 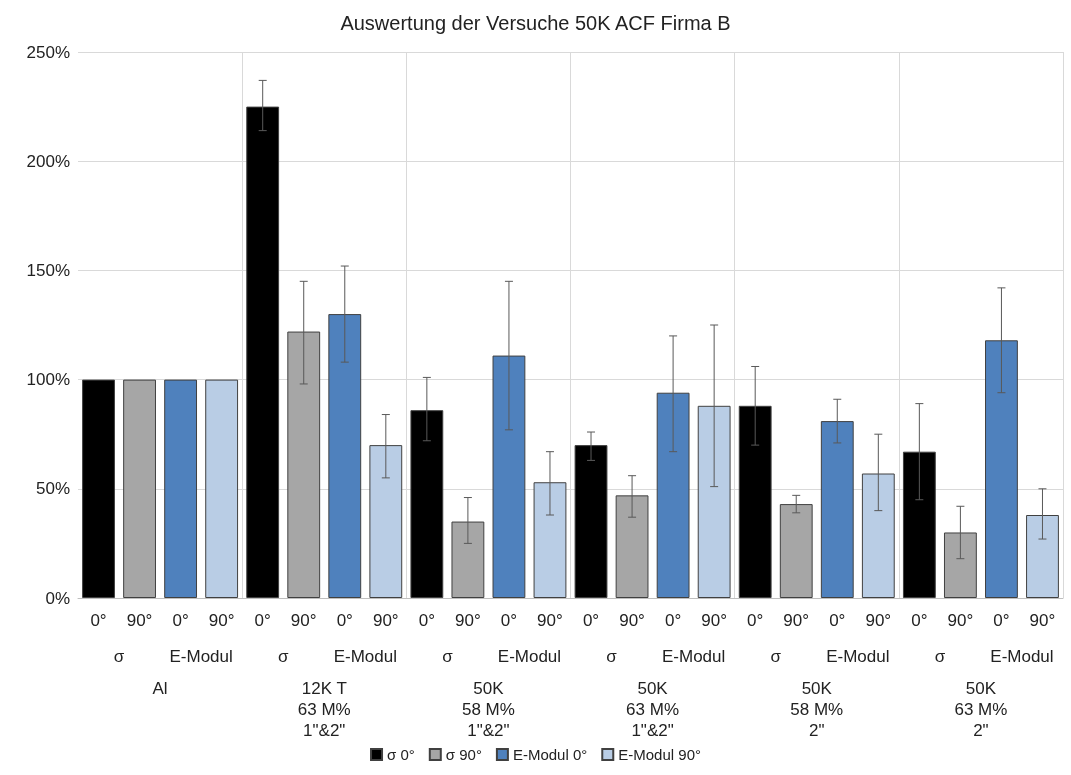 I want to click on text: 50K 63 M% 1"&2", so click(x=653, y=709).